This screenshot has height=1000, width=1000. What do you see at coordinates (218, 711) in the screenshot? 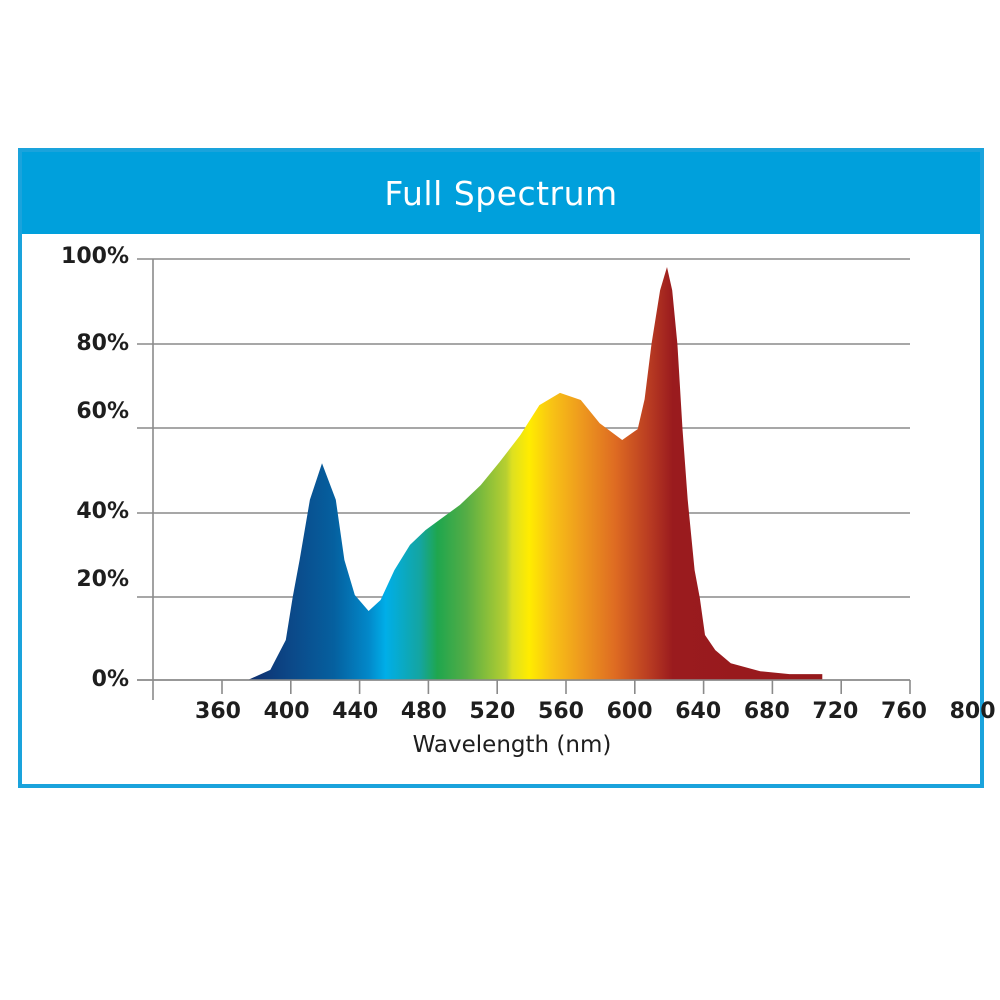
I see `x-tick-label: 360` at bounding box center [218, 711].